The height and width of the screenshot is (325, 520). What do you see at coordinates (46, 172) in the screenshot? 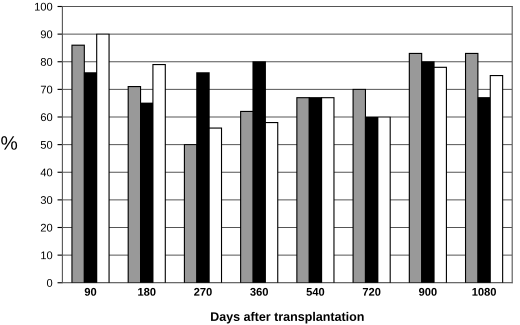
I see `y-tick-label: 40` at bounding box center [46, 172].